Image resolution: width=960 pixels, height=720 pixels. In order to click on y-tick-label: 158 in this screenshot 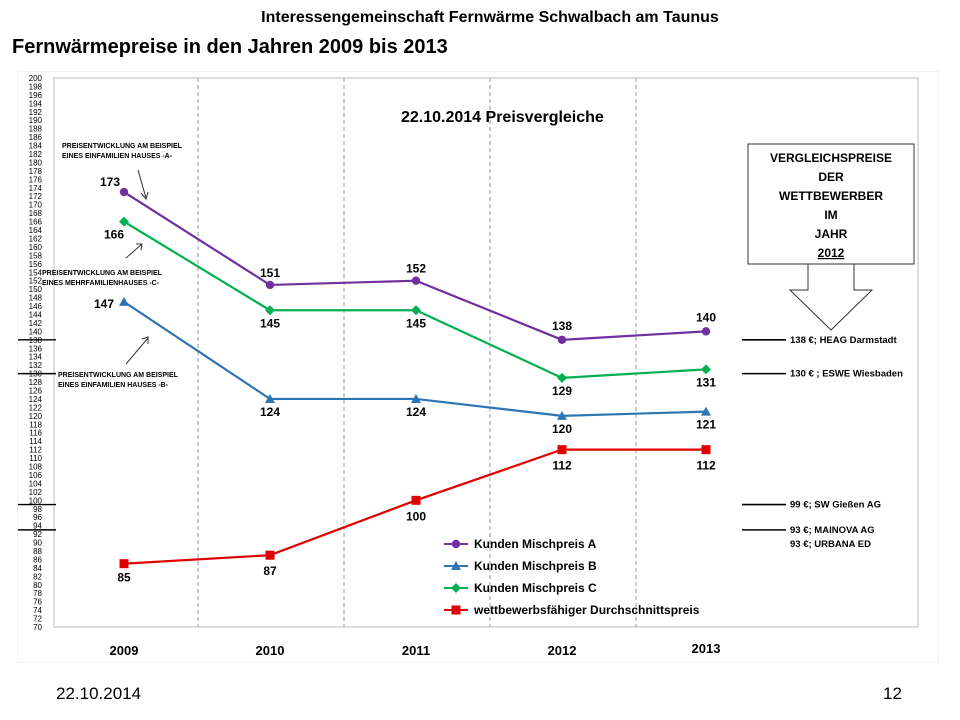, I will do `click(36, 255)`.